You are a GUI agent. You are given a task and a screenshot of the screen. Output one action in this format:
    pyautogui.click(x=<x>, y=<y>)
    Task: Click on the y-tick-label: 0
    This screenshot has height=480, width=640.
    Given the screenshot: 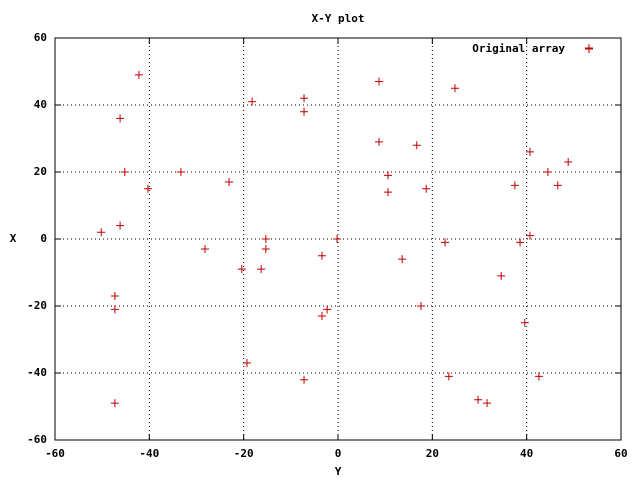 What is the action you would take?
    pyautogui.click(x=43, y=238)
    